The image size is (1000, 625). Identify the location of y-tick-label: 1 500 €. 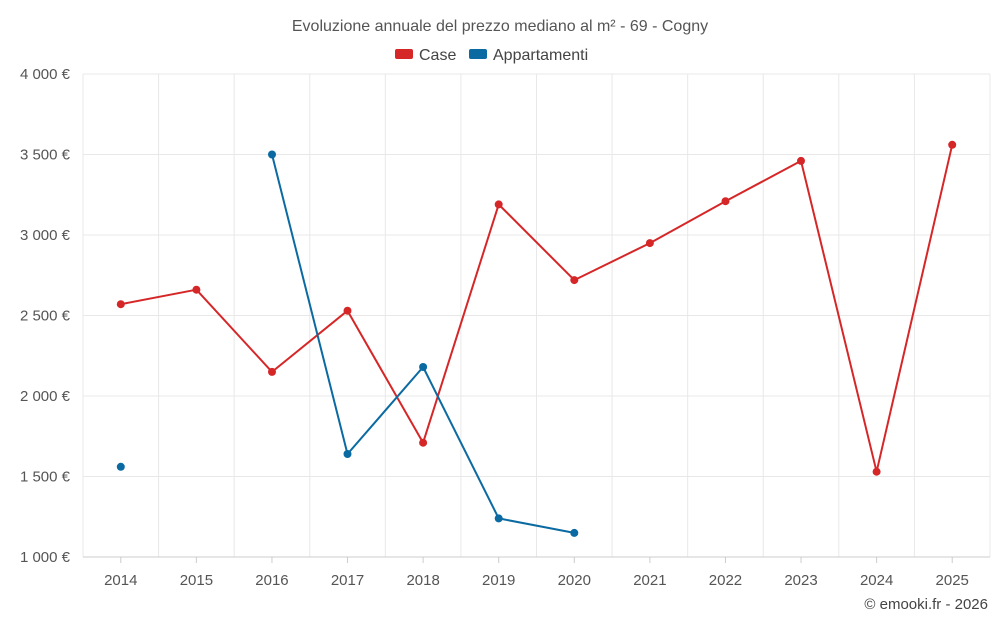
(45, 477).